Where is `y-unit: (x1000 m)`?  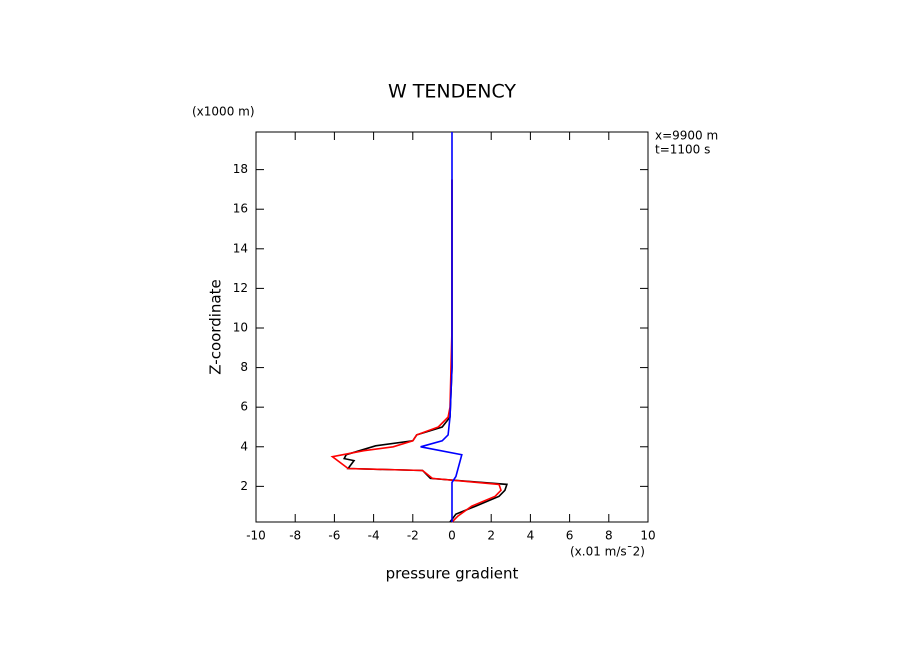 y-unit: (x1000 m) is located at coordinates (223, 112).